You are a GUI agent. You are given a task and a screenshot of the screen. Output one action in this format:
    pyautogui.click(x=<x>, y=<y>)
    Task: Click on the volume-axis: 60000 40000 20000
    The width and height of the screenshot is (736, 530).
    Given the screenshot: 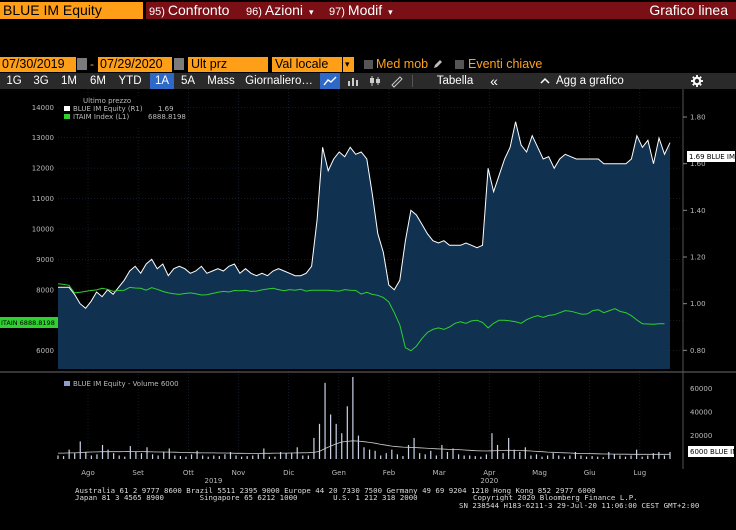 What is the action you would take?
    pyautogui.click(x=701, y=412)
    